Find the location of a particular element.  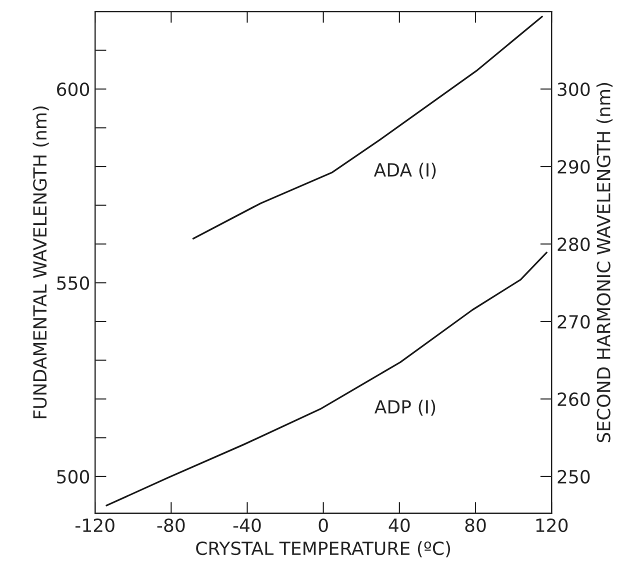

y-axis-title: FUNDAMENTAL WAVELENGTH (nm) is located at coordinates (40, 262).